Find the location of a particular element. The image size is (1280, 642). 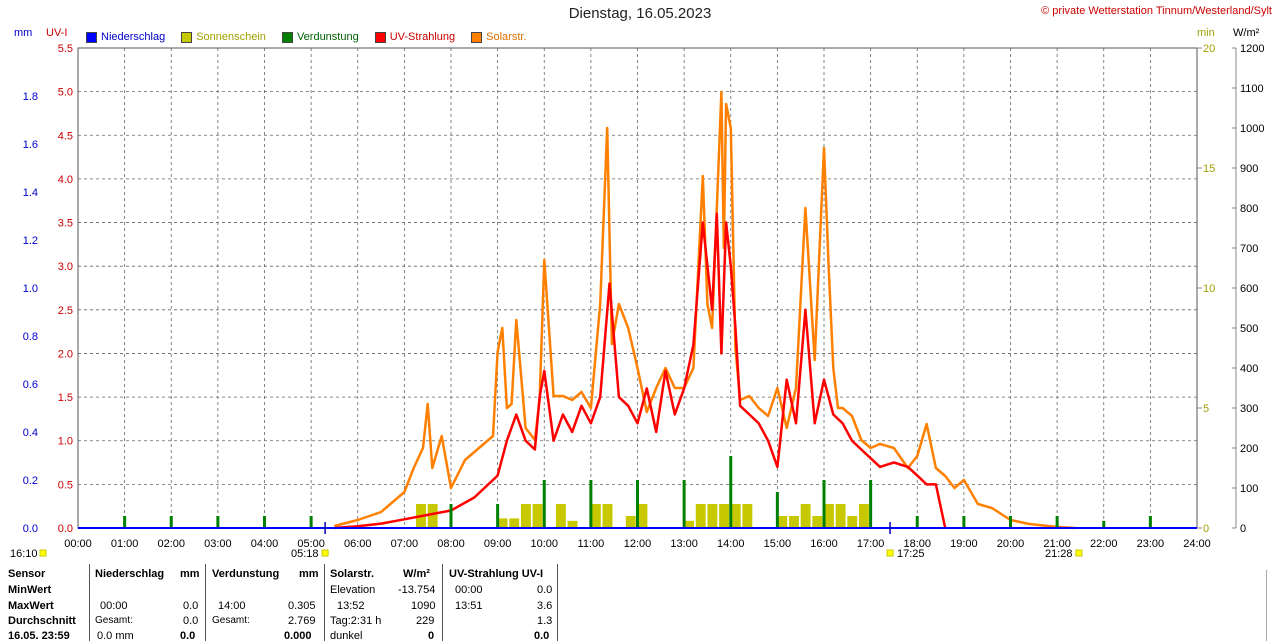

dusk-marker: 21:28 is located at coordinates (1059, 554).